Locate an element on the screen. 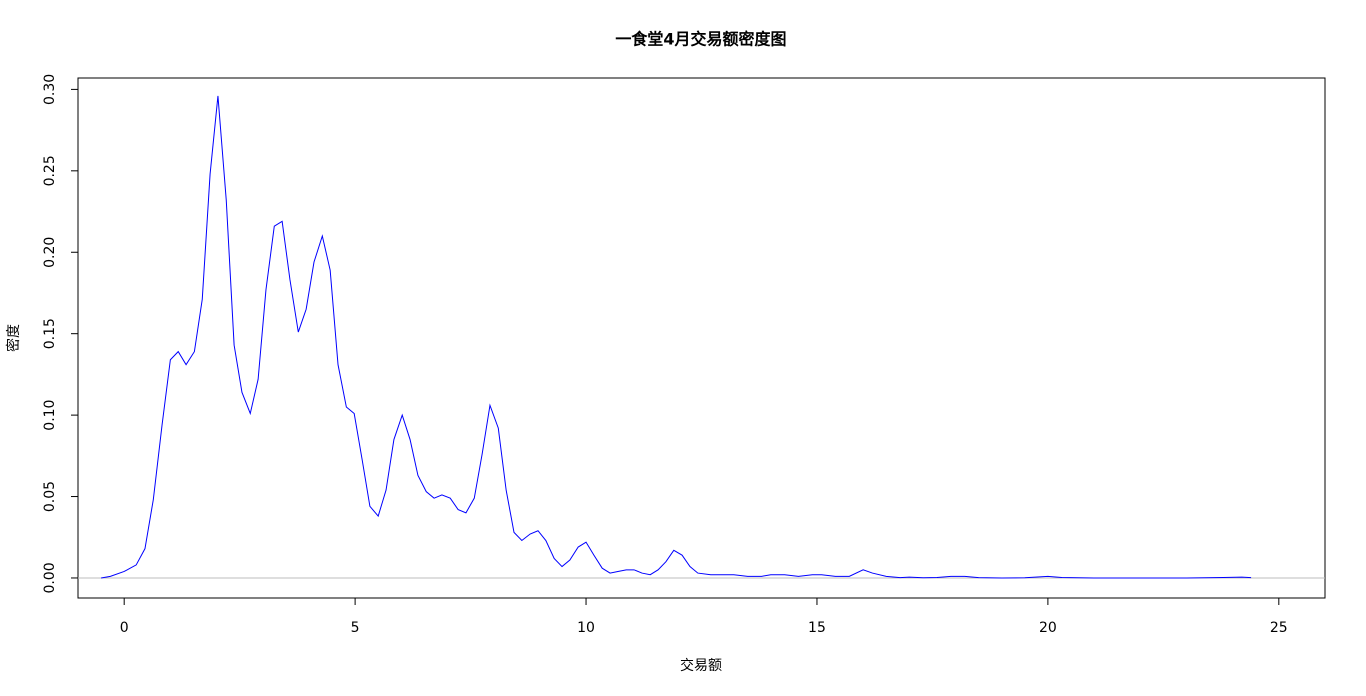 This screenshot has height=696, width=1366. y-axis-label: 密度 is located at coordinates (13, 338).